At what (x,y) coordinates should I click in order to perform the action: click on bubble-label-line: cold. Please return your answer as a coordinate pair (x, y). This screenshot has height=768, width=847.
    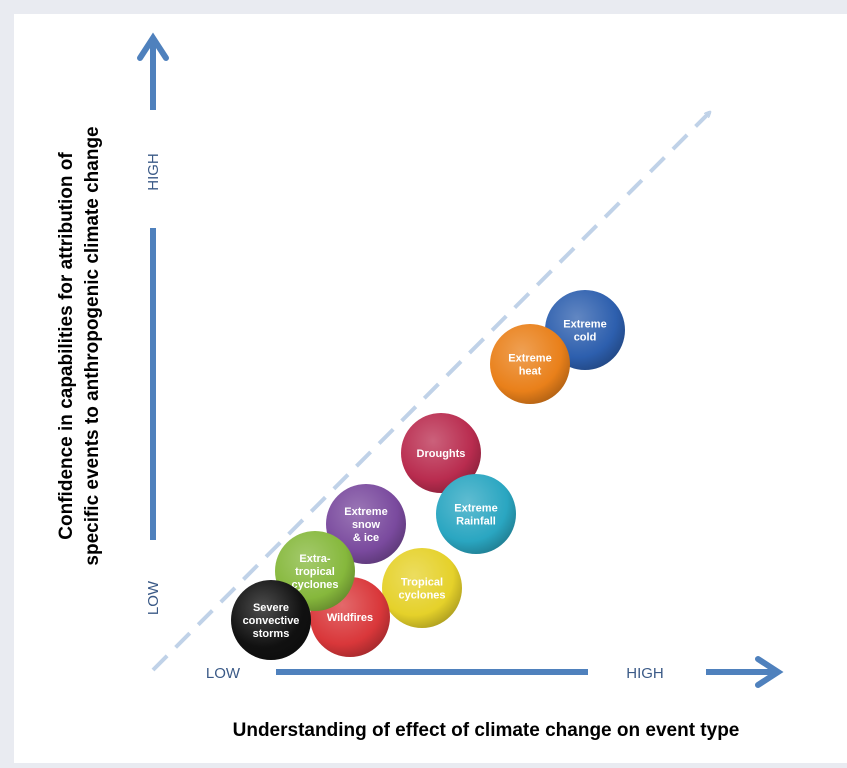
    Looking at the image, I should click on (585, 338).